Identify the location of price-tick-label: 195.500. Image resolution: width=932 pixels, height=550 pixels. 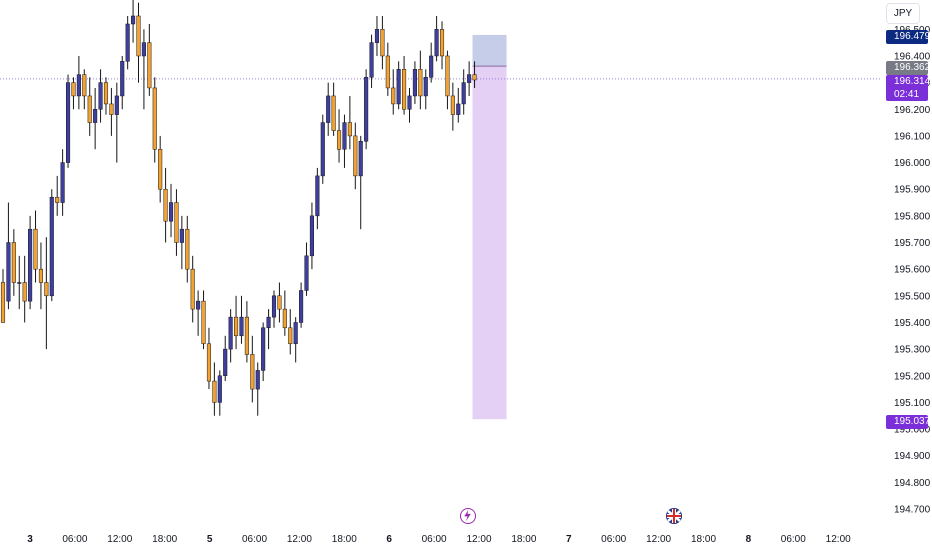
(912, 296).